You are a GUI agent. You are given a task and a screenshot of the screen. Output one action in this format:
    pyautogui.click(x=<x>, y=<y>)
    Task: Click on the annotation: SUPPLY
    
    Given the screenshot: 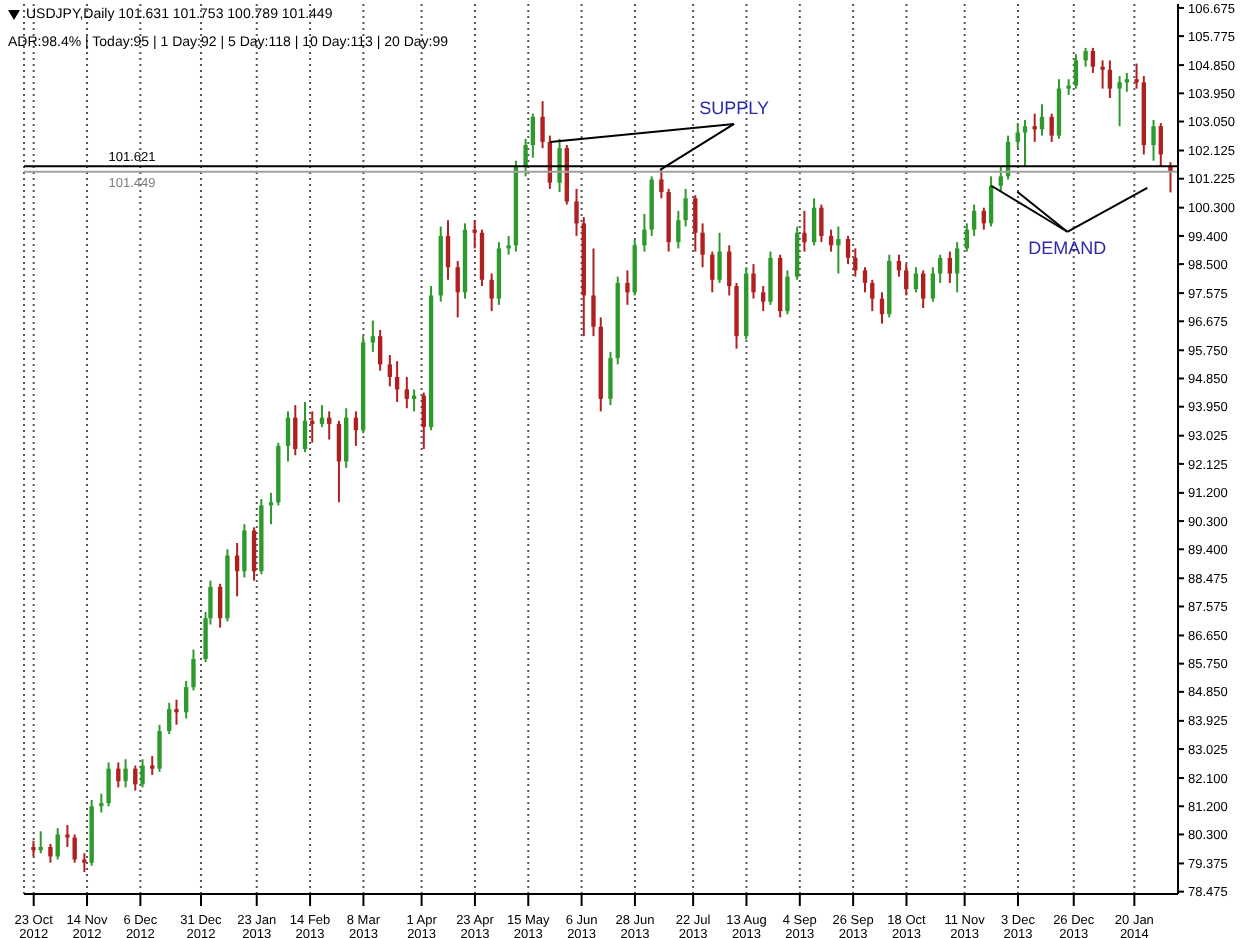 What is the action you would take?
    pyautogui.click(x=734, y=107)
    